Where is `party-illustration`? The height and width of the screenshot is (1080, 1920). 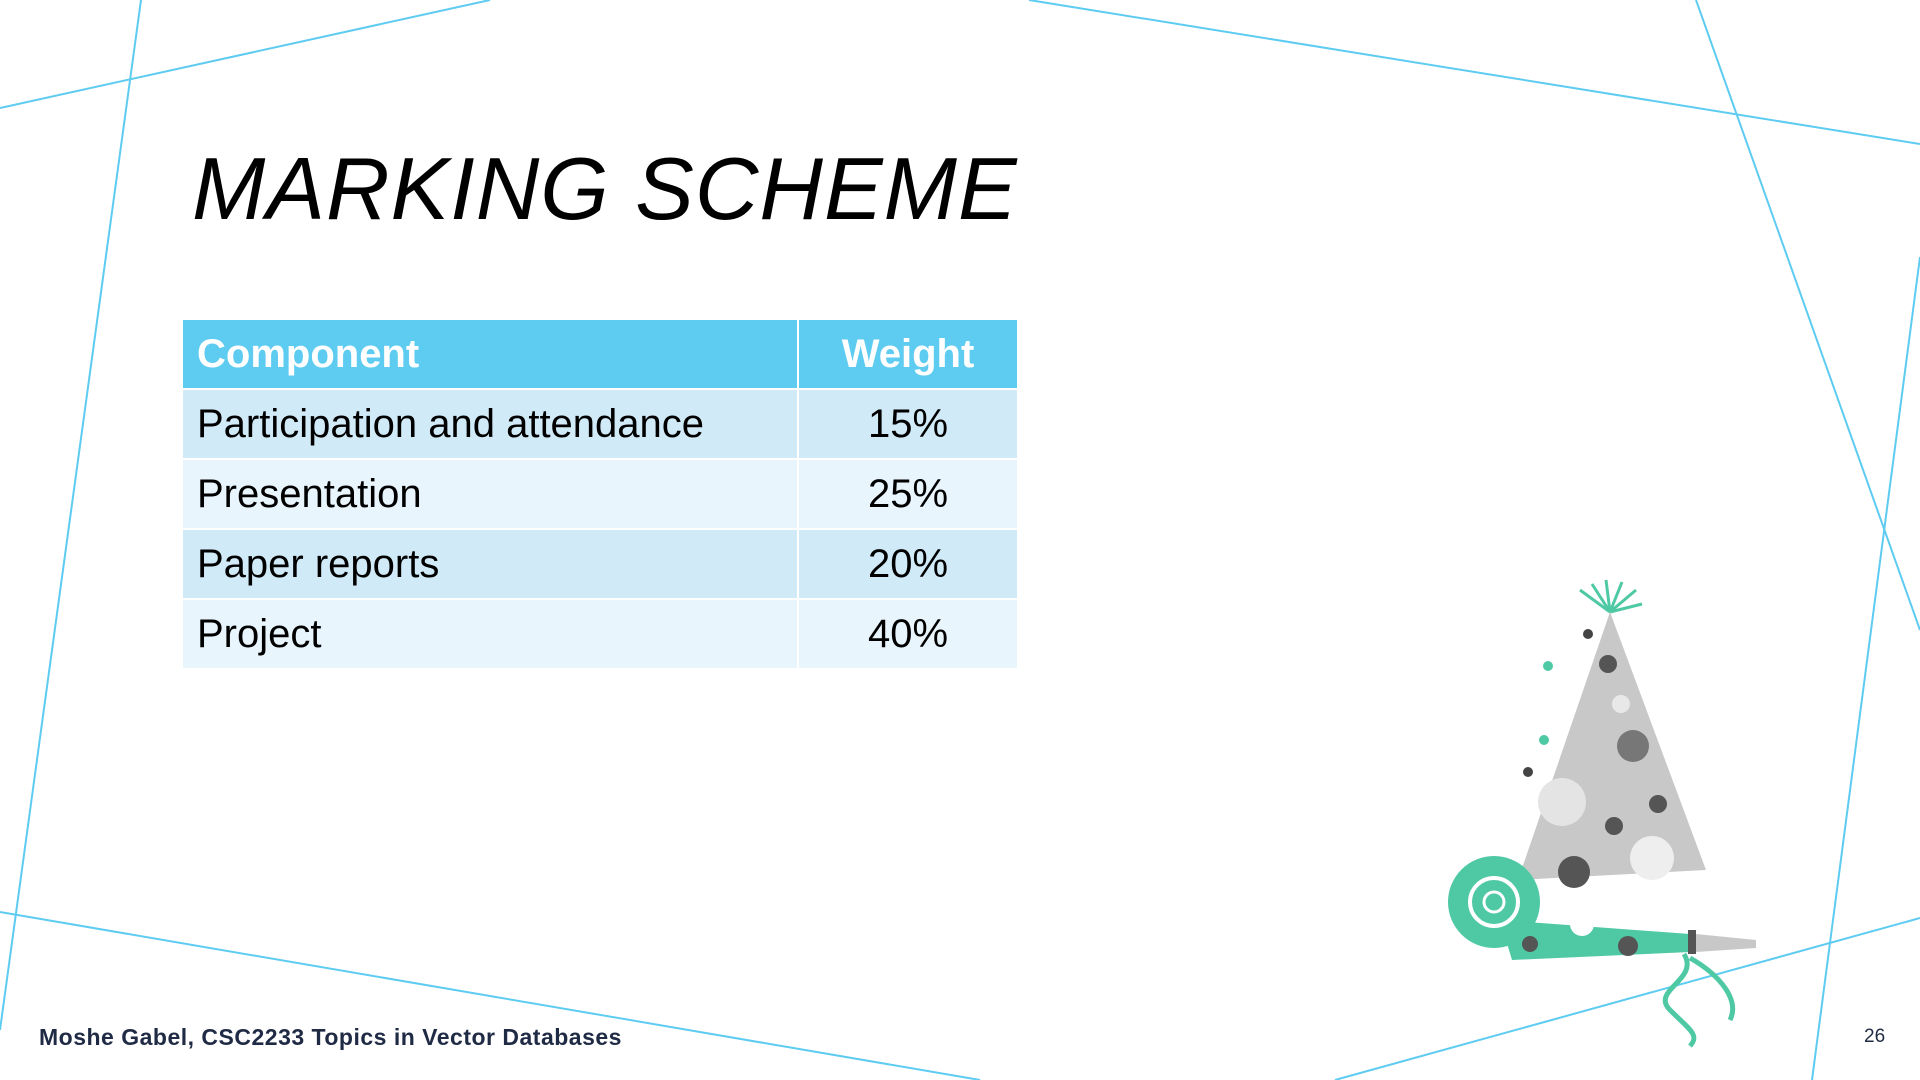
party-illustration is located at coordinates (1602, 813).